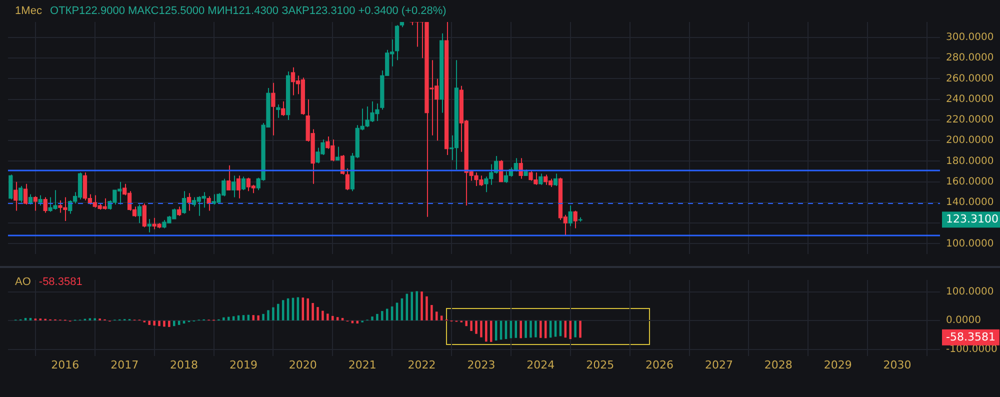 This screenshot has height=397, width=1000. I want to click on x-tick-label: 2026, so click(660, 365).